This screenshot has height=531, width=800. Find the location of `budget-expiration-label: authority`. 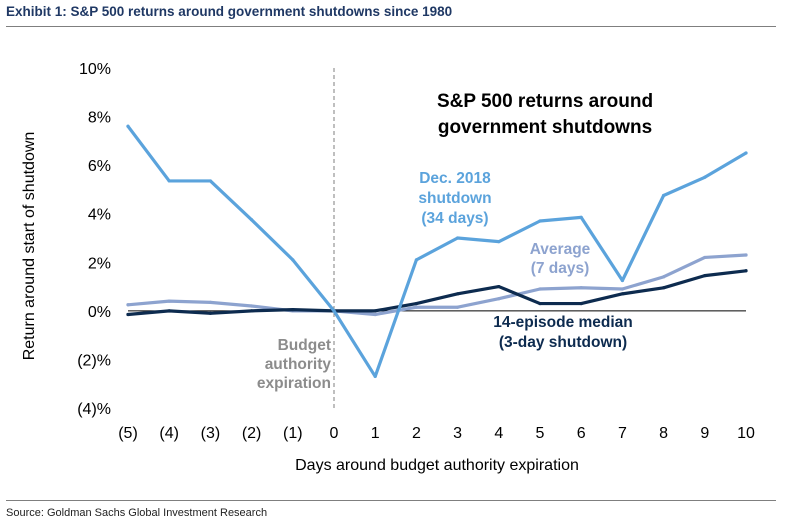

budget-expiration-label: authority is located at coordinates (298, 364).